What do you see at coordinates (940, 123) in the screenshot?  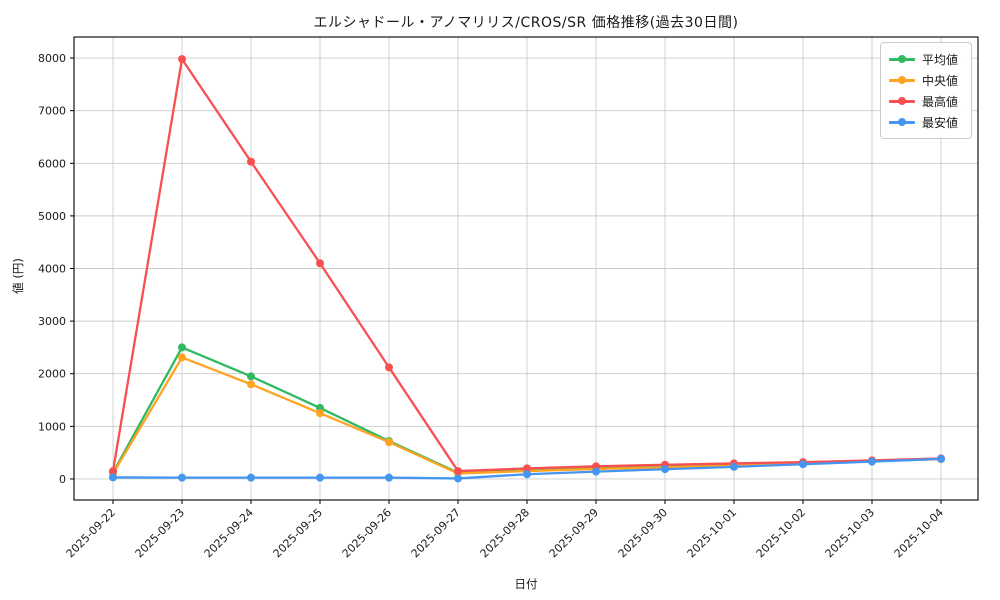 I see `legend-label: 最安値` at bounding box center [940, 123].